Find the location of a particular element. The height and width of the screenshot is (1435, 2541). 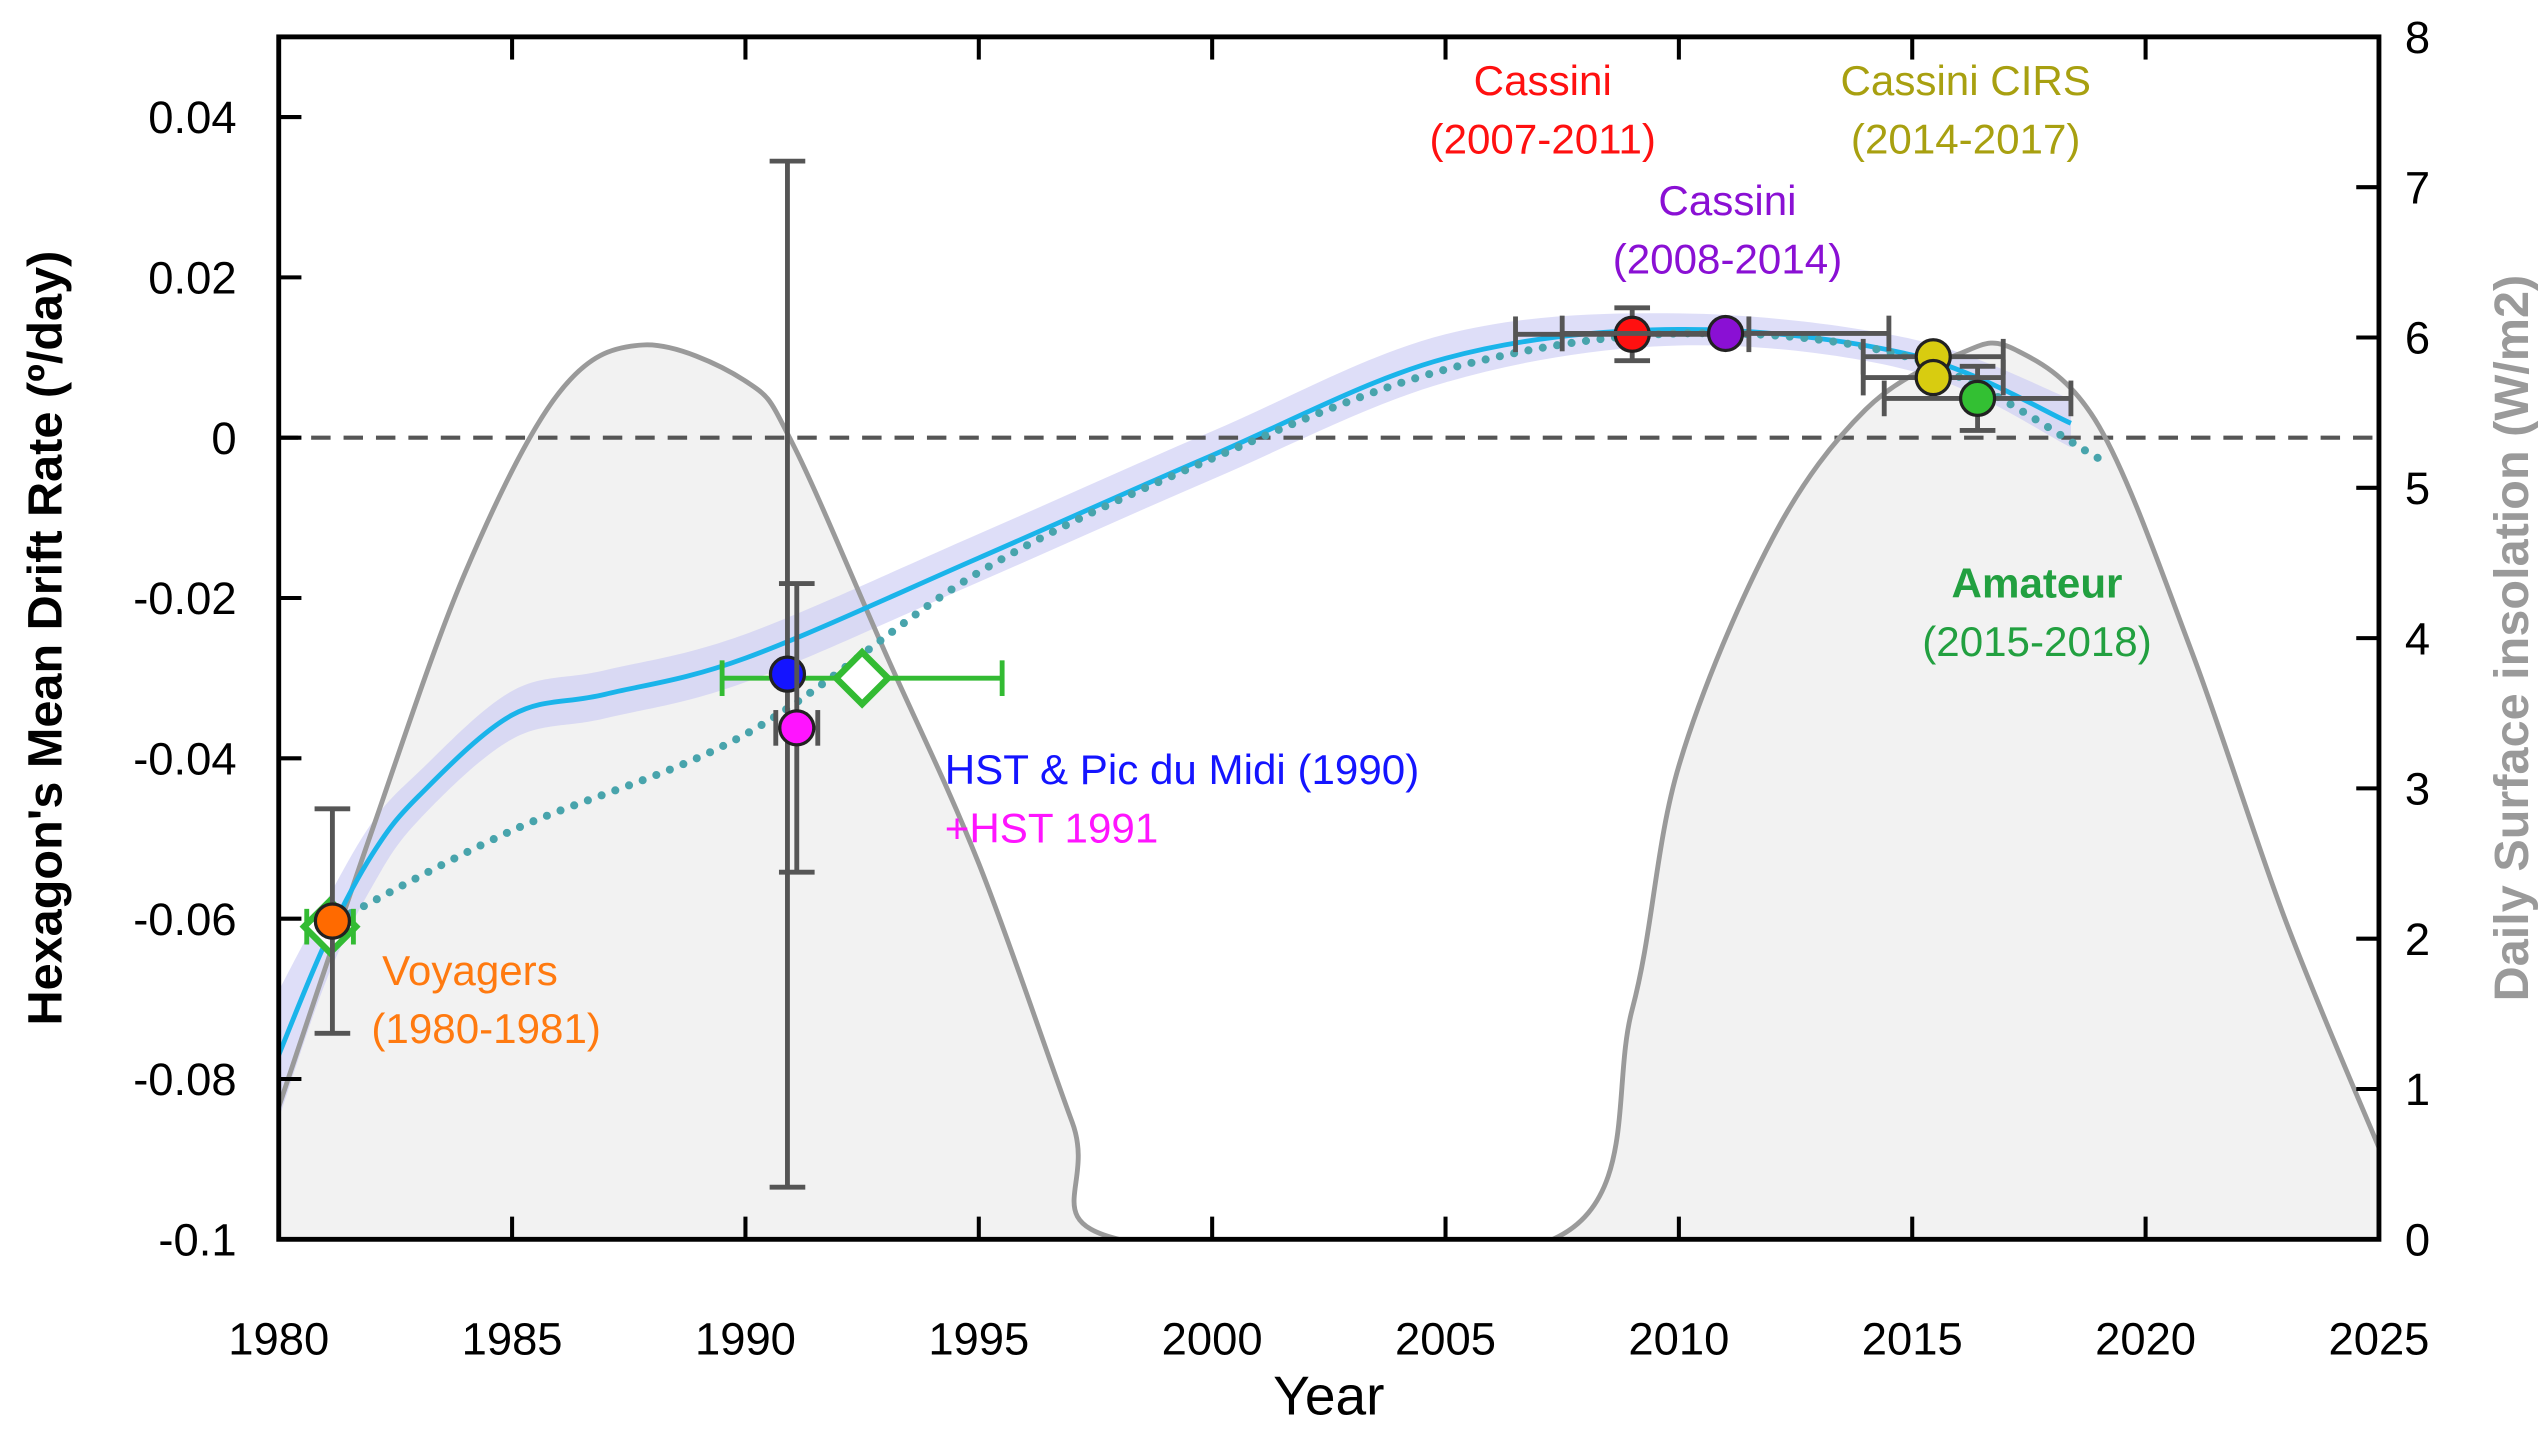

diamond-marker is located at coordinates (862, 678).